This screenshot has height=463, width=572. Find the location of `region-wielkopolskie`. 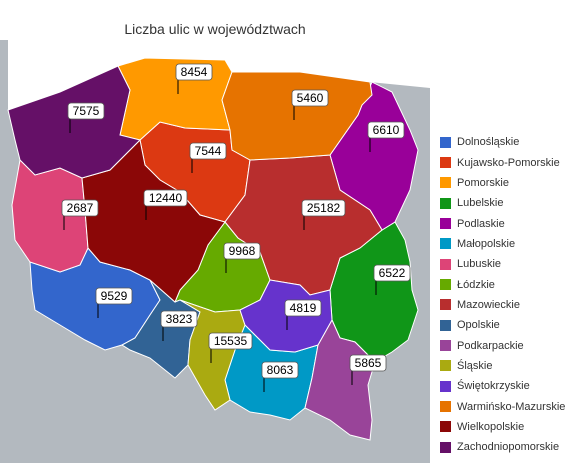

region-wielkopolskie is located at coordinates (153, 220).